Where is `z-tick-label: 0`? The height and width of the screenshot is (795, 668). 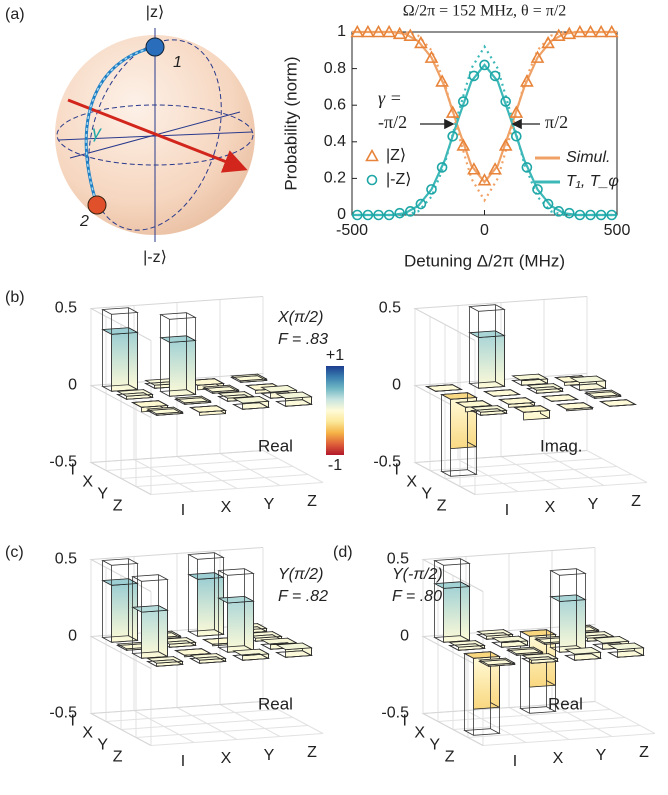
z-tick-label: 0 is located at coordinates (72, 636).